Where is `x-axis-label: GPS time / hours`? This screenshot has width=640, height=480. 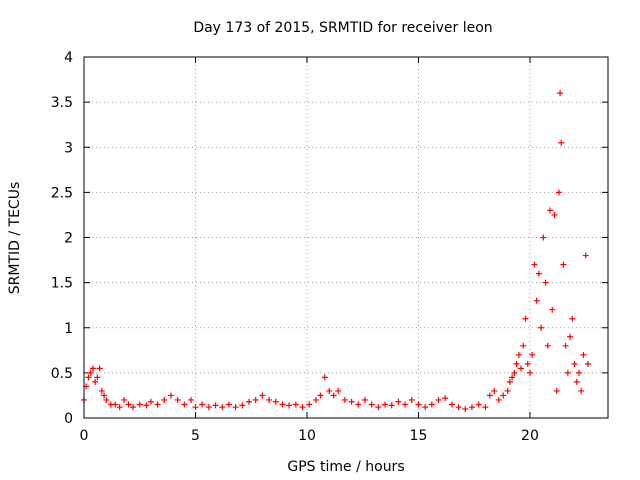 x-axis-label: GPS time / hours is located at coordinates (345, 467).